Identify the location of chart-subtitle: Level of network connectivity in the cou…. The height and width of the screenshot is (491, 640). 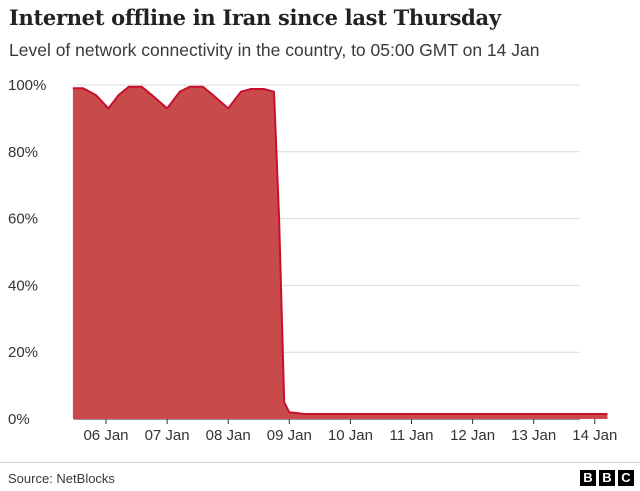
(274, 50).